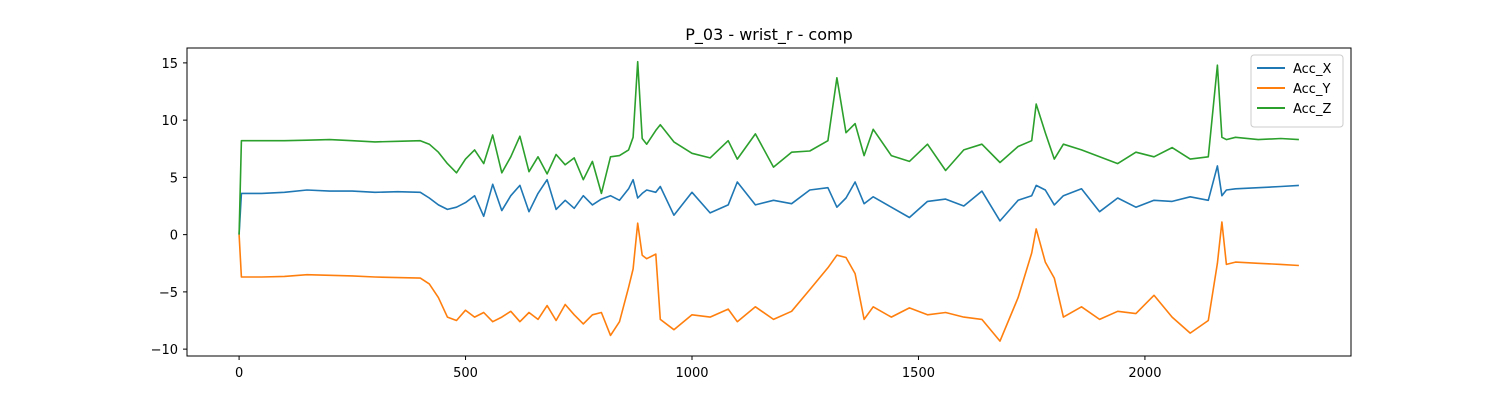 The width and height of the screenshot is (1500, 400). Describe the element at coordinates (174, 236) in the screenshot. I see `y-tick-label: 0` at that location.